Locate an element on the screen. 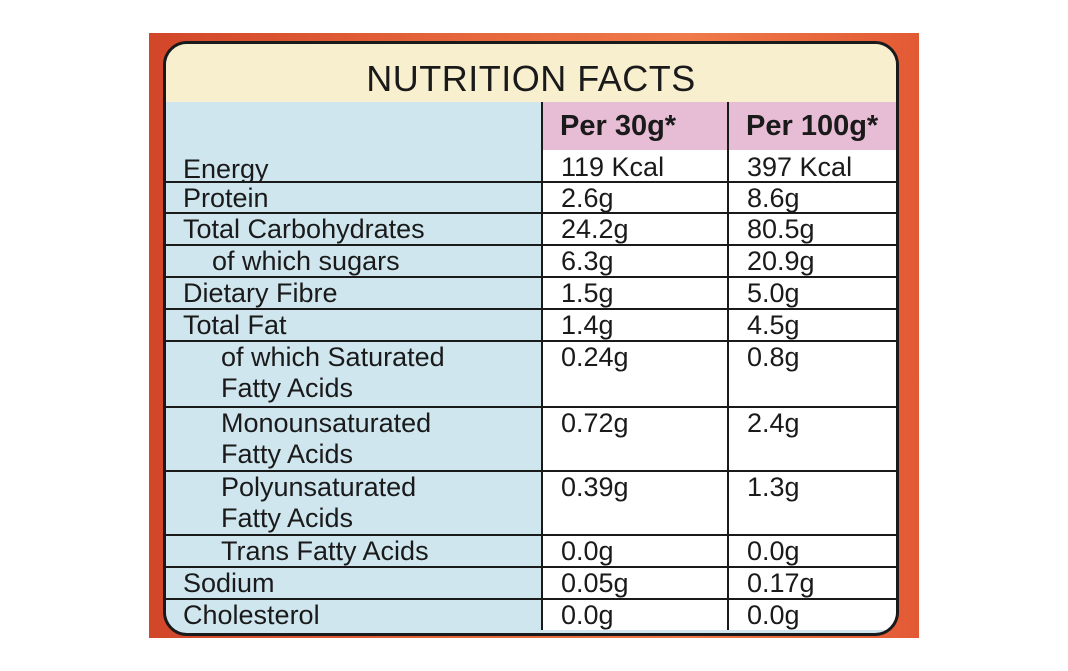 The image size is (1068, 671). nutrient-name: Dietary Fibre is located at coordinates (353, 293).